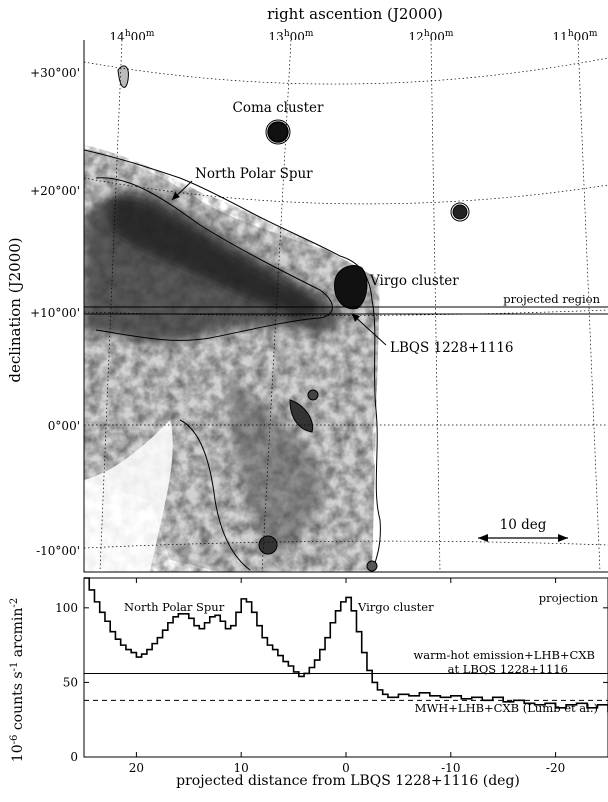  Describe the element at coordinates (346, 645) in the screenshot. I see `projection-curve` at that location.